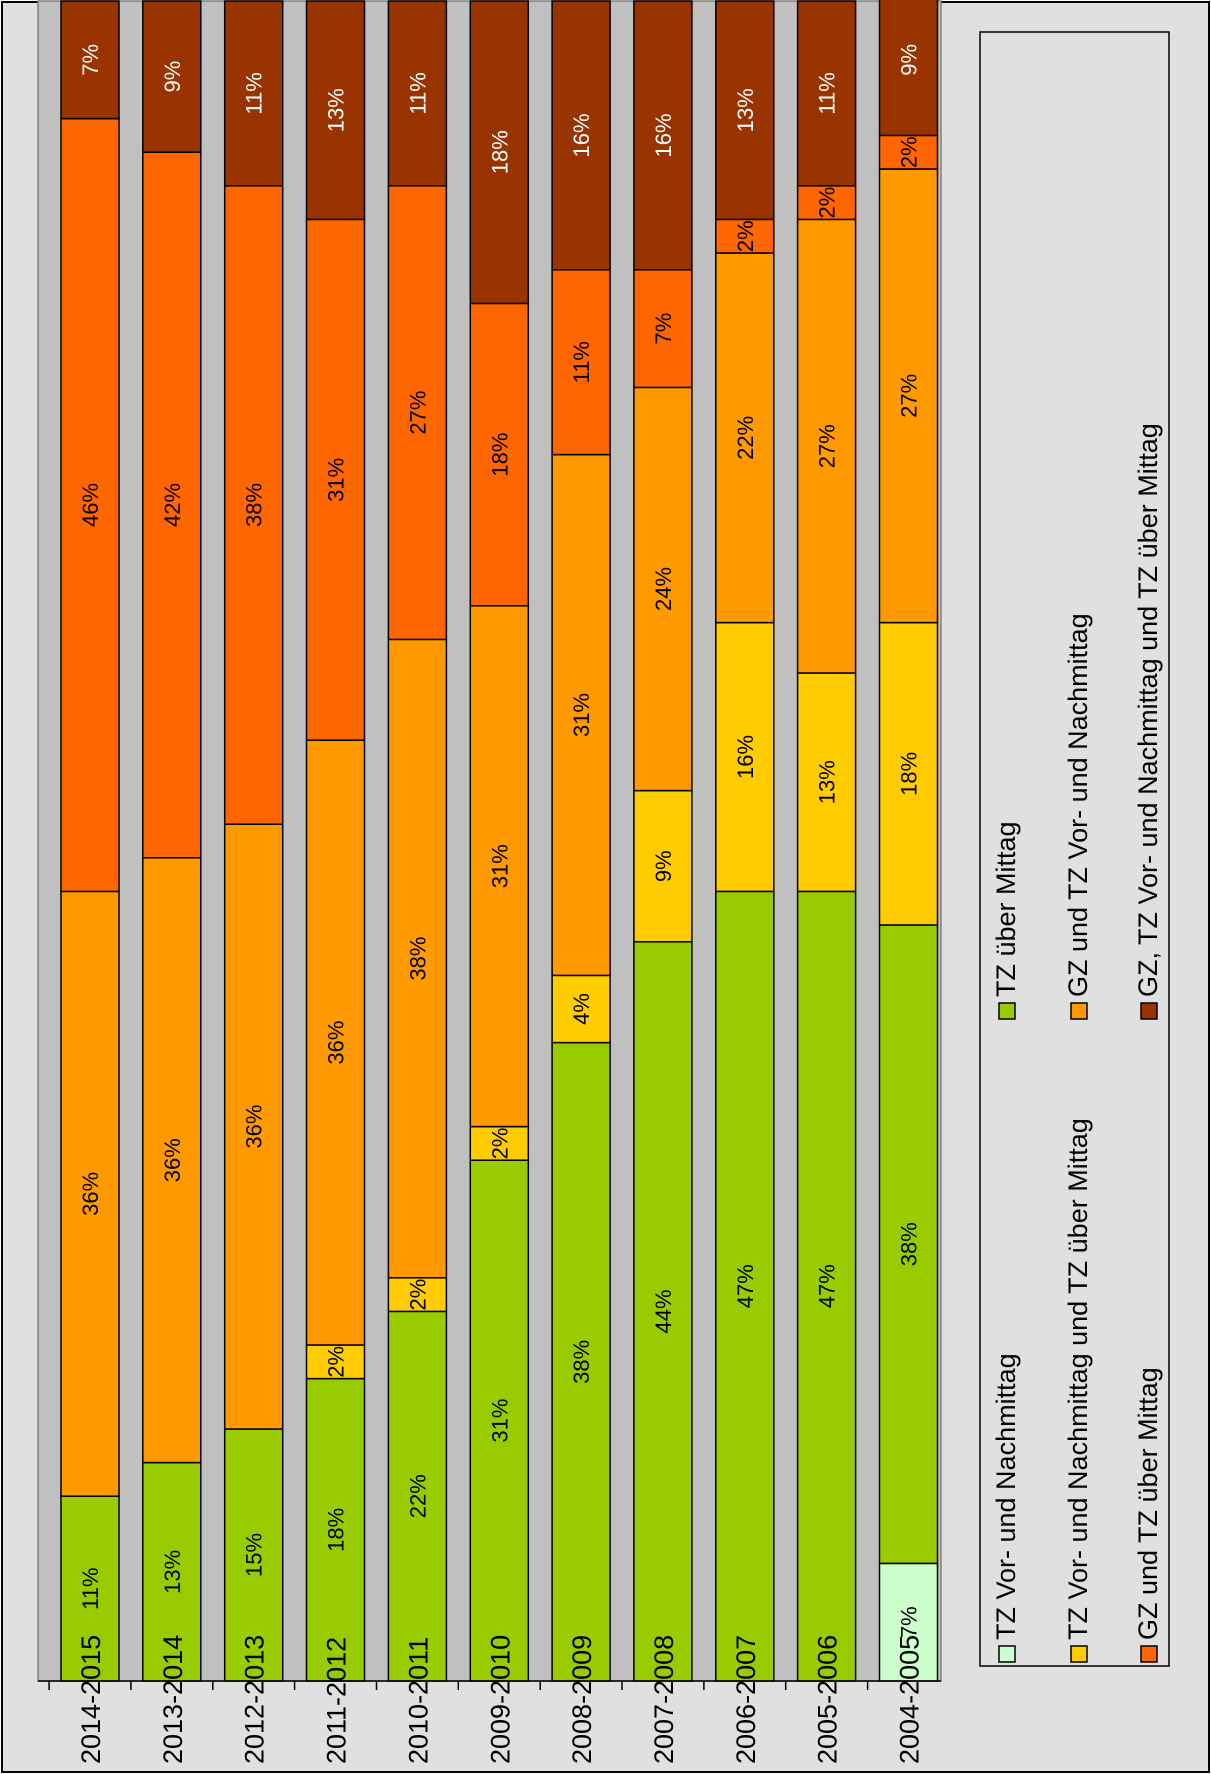 This screenshot has width=1211, height=1774. I want to click on bar-data-label: 42%, so click(172, 505).